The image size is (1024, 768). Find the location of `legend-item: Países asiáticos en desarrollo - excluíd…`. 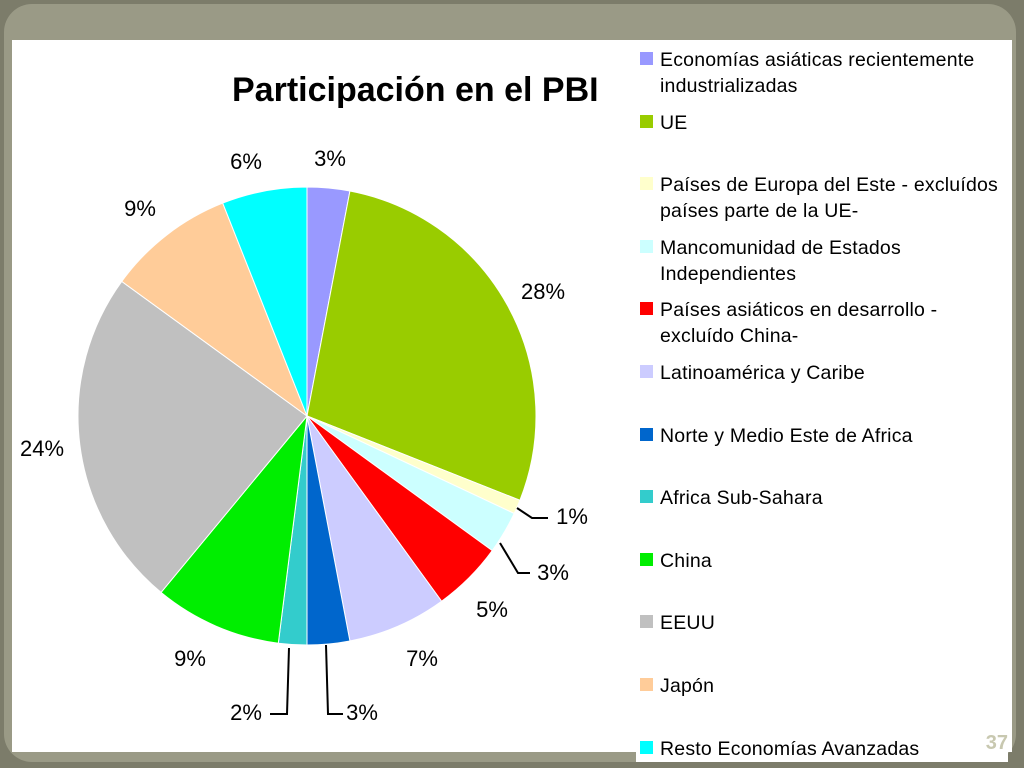

legend-item: Países asiáticos en desarrollo - excluíd… is located at coordinates (822, 323).